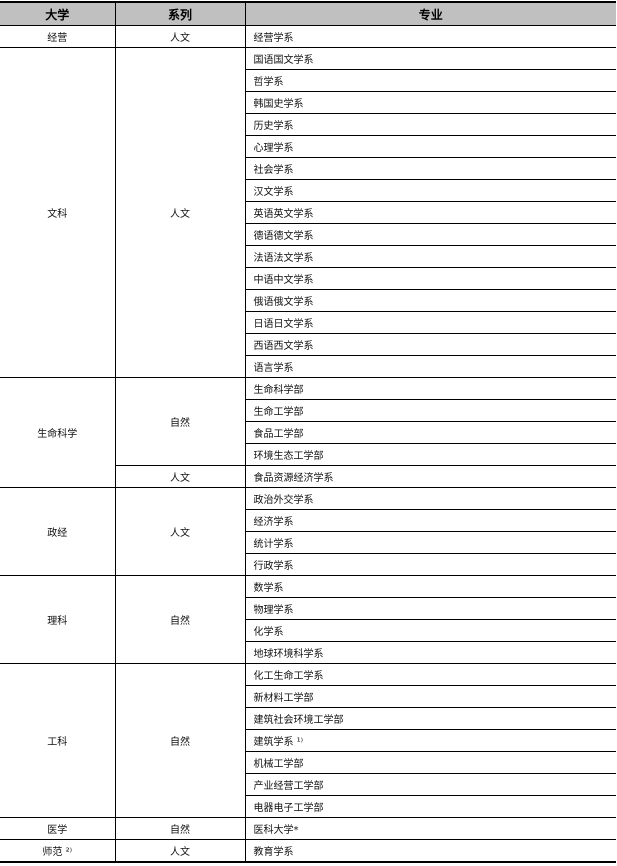 The image size is (617, 866). What do you see at coordinates (179, 13) in the screenshot?
I see `header-series: 系列` at bounding box center [179, 13].